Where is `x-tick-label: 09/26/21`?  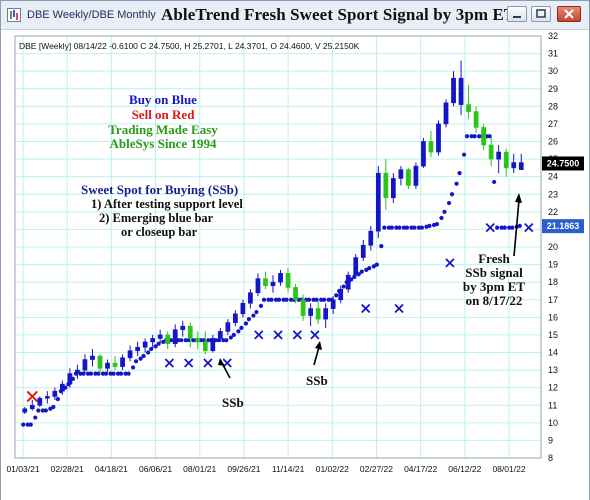
x-tick-label: 09/26/21 is located at coordinates (243, 469).